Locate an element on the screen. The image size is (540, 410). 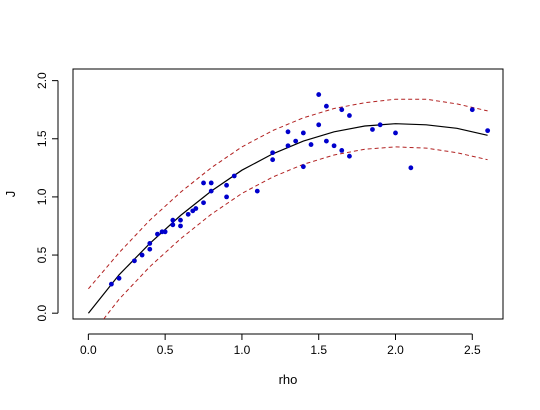
y-axis: 0.0 0.5 1.0 1.5 2.0 is located at coordinates (47, 197).